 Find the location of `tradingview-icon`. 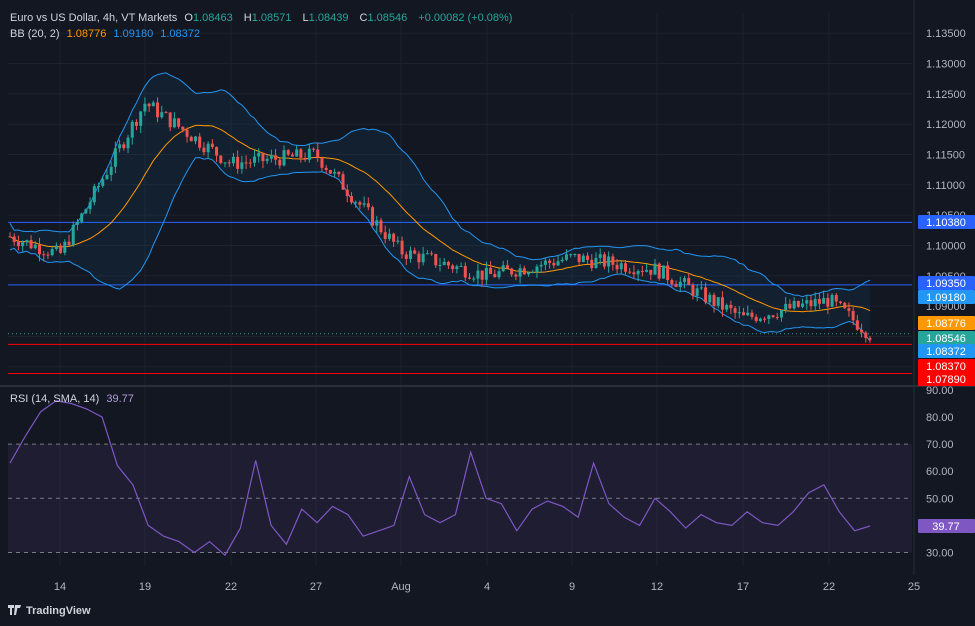

tradingview-icon is located at coordinates (14, 610).